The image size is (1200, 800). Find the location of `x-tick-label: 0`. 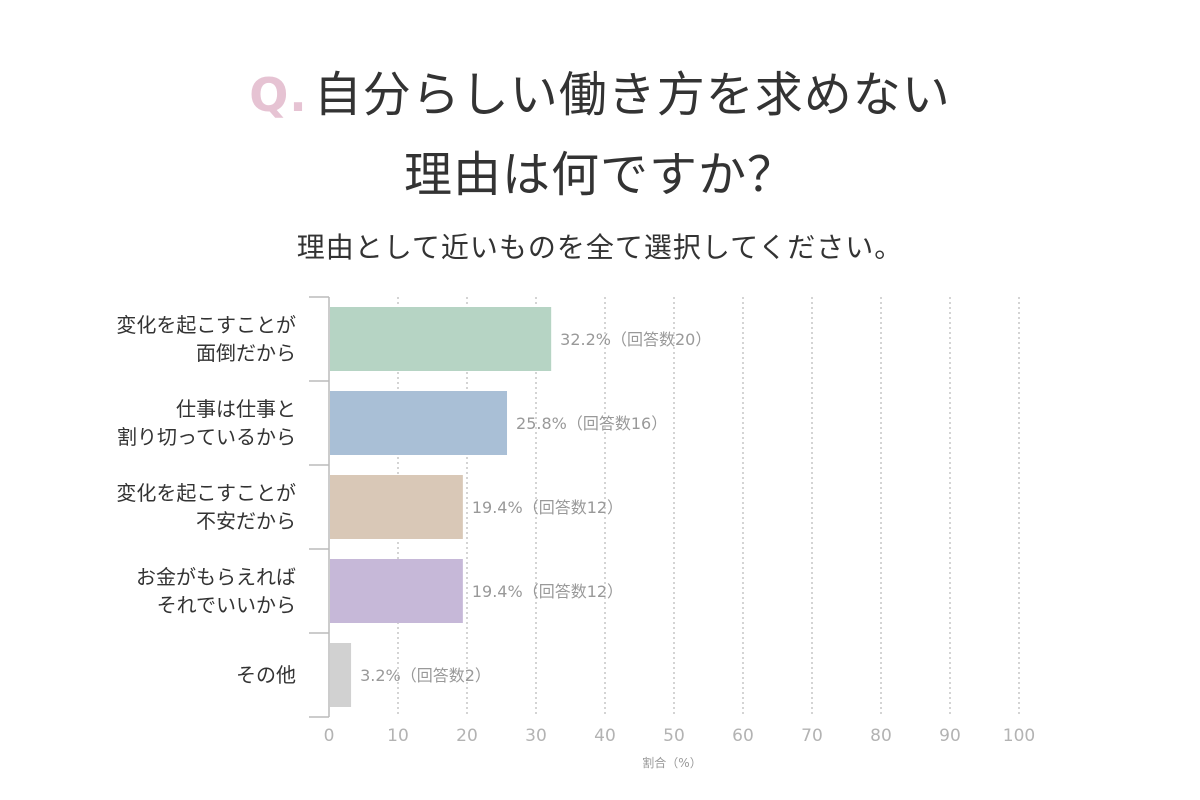

x-tick-label: 0 is located at coordinates (329, 736).